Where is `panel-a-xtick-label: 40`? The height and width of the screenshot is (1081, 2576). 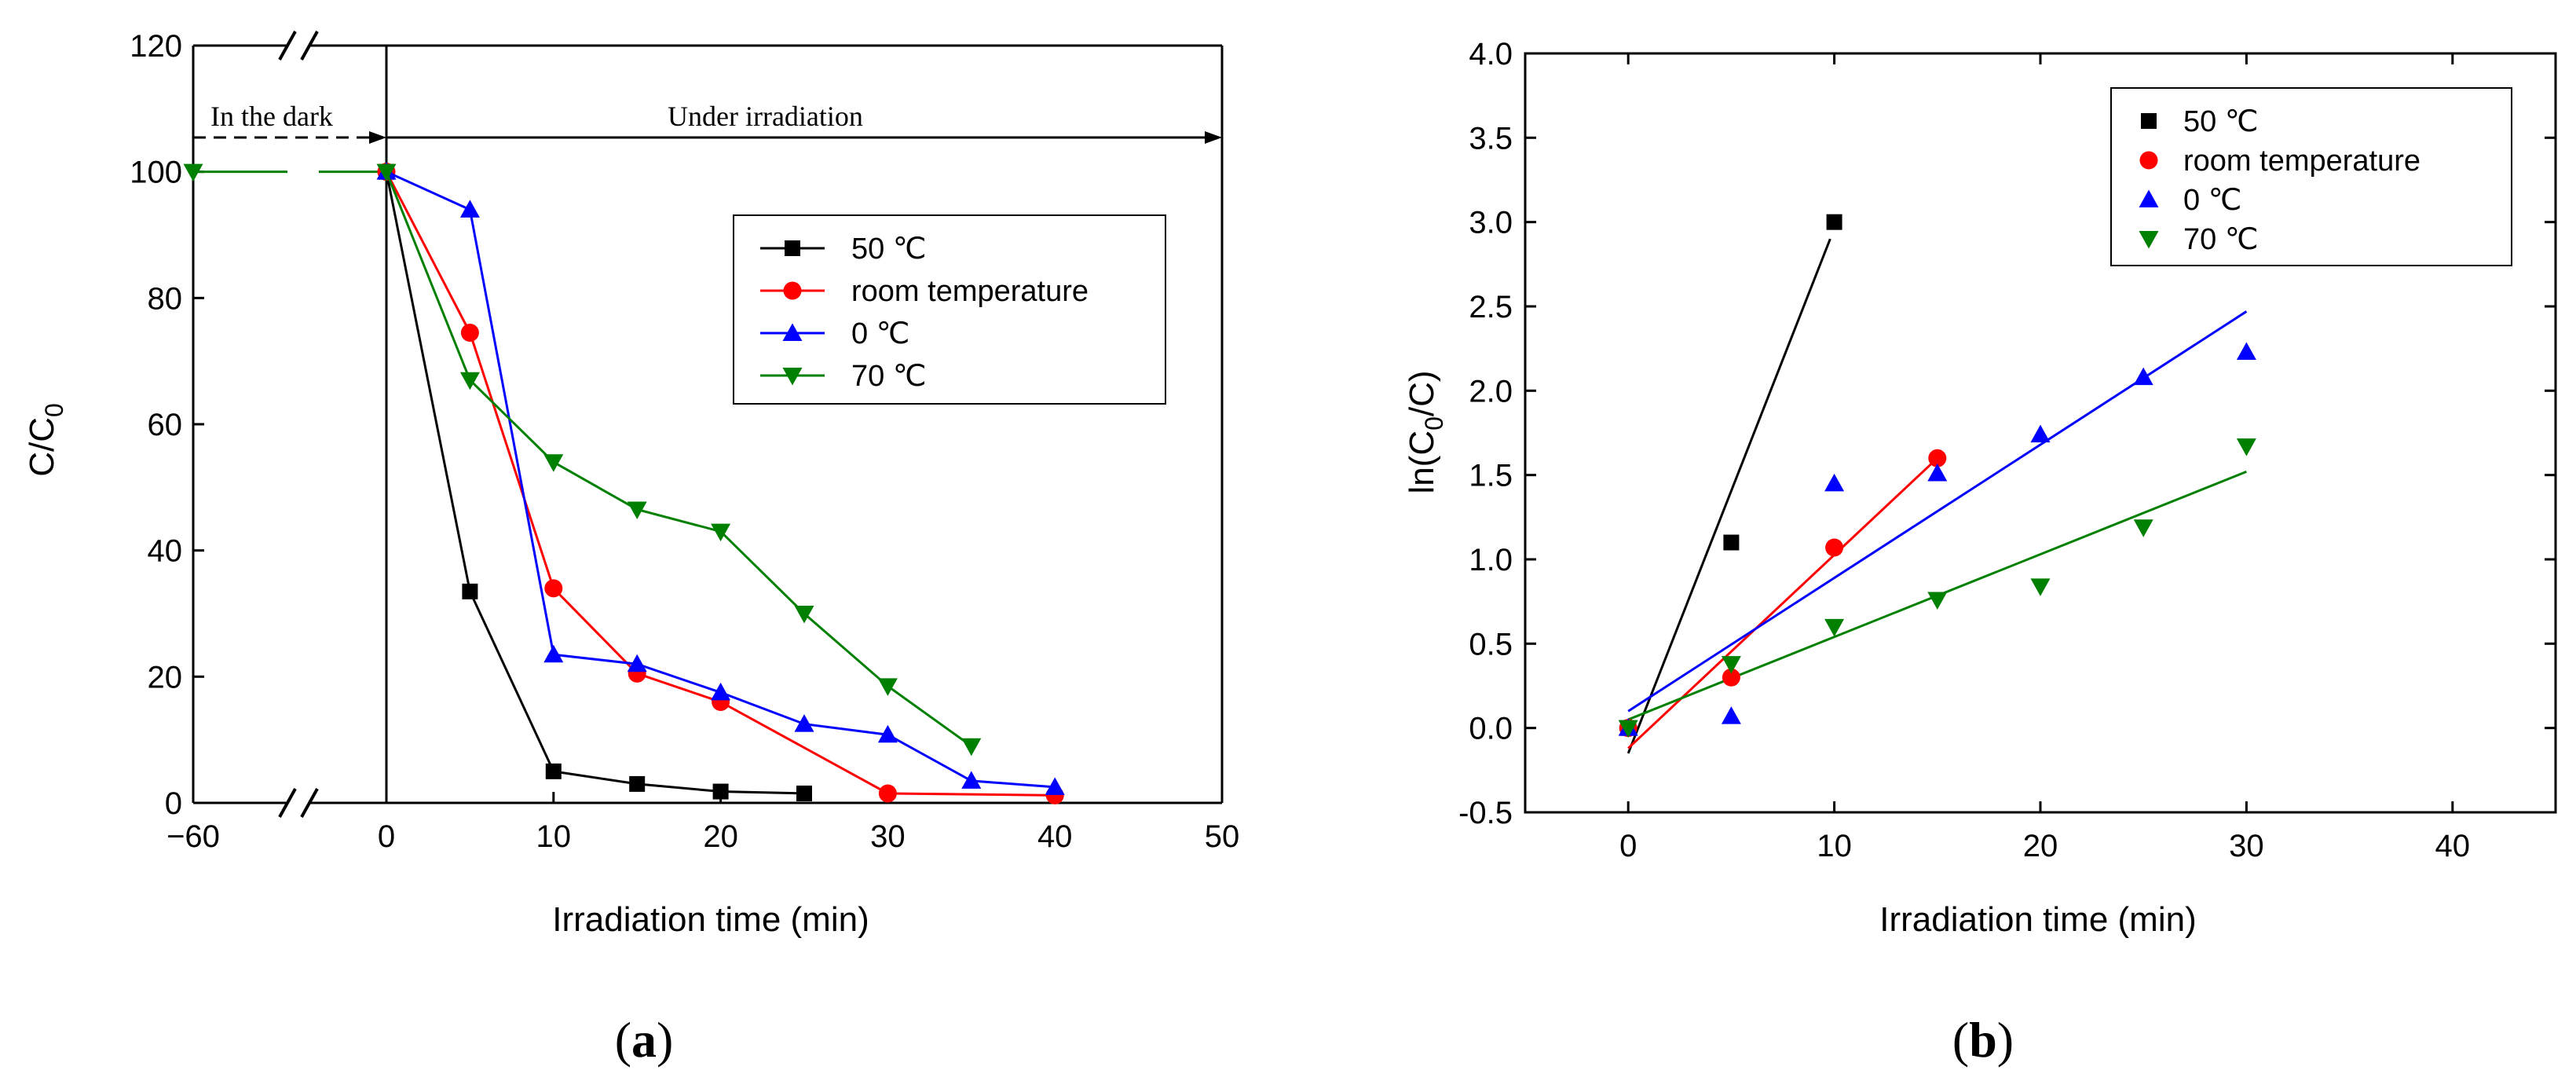 panel-a-xtick-label: 40 is located at coordinates (1055, 836).